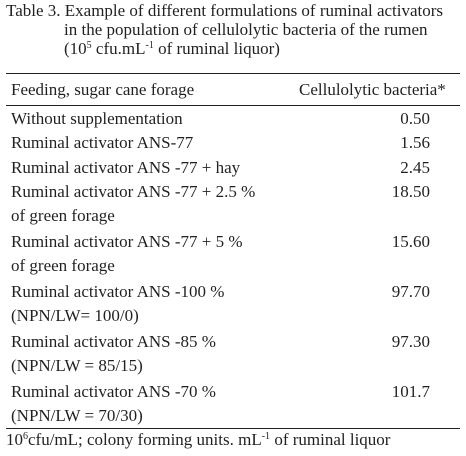 The image size is (466, 456). I want to click on row-bacteria-value: 18.50, so click(410, 191).